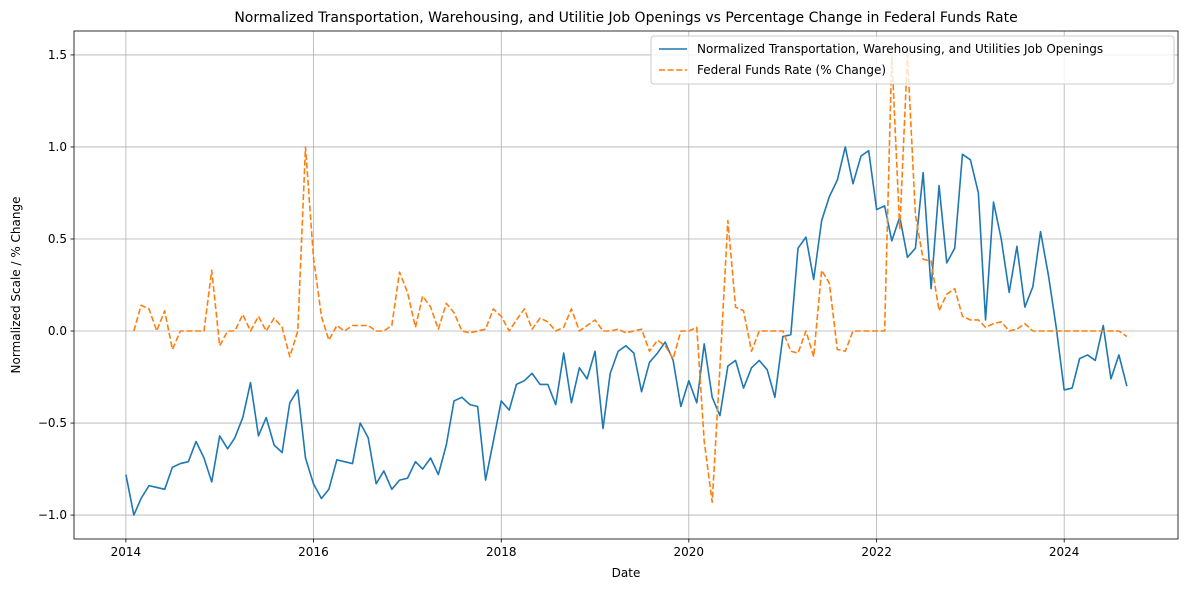 This screenshot has width=1189, height=590. I want to click on x-tick-label: 2024, so click(1064, 552).